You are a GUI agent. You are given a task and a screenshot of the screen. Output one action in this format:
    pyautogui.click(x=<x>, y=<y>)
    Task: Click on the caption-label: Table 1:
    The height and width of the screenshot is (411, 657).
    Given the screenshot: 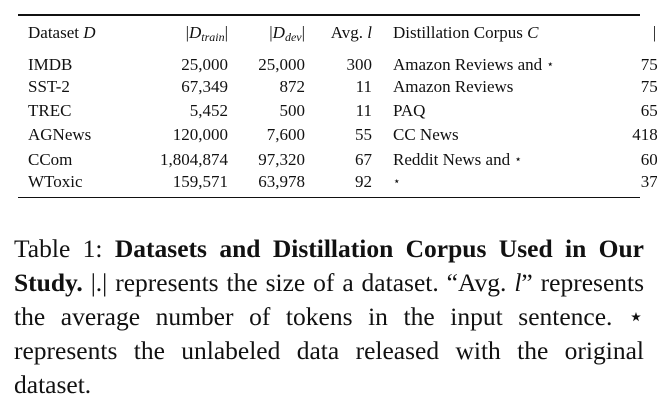 What is the action you would take?
    pyautogui.click(x=58, y=248)
    